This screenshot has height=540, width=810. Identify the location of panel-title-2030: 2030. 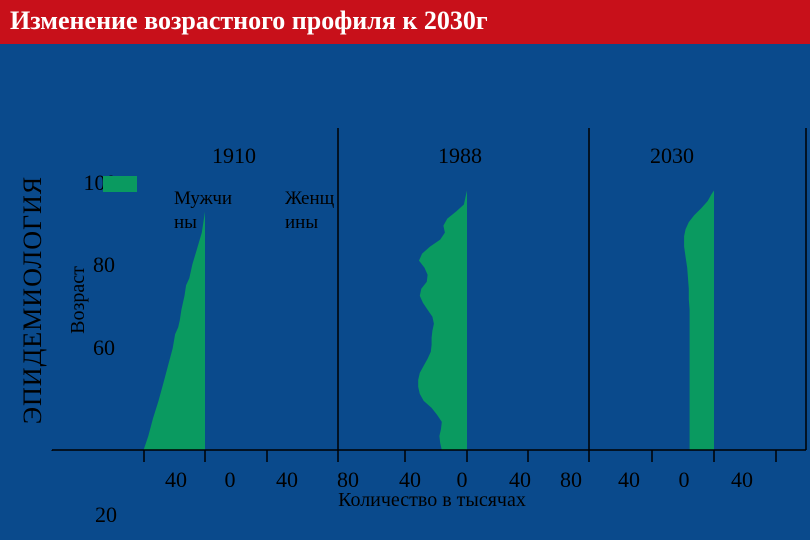
(672, 155).